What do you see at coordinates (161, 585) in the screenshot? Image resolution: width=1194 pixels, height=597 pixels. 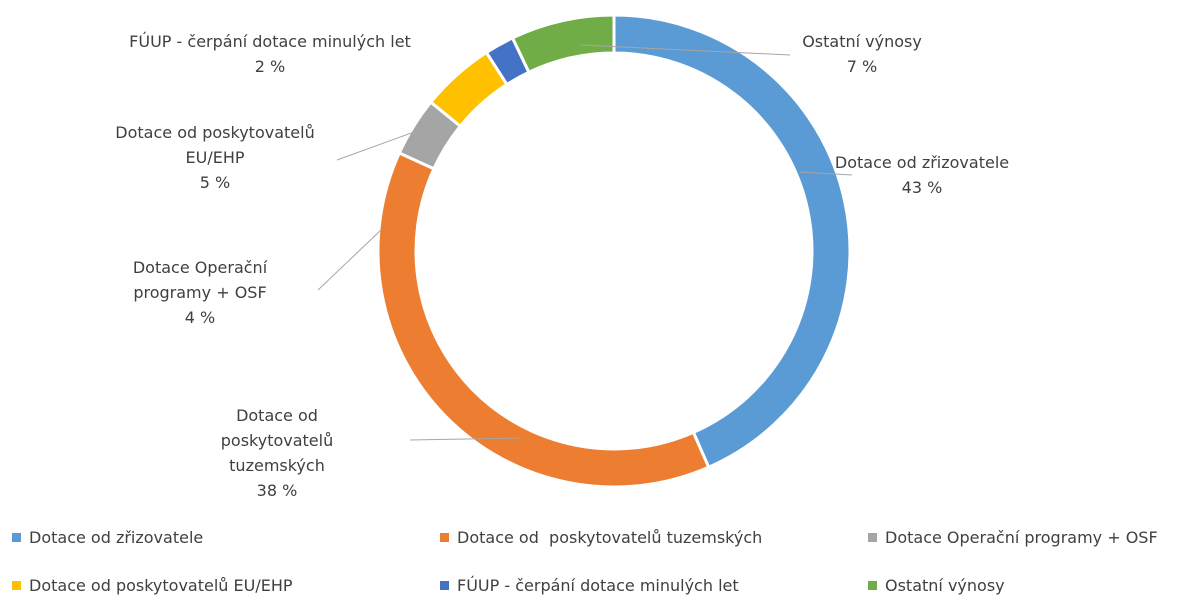 I see `legend-label: Dotace od poskytovatelů EU/EHP` at bounding box center [161, 585].